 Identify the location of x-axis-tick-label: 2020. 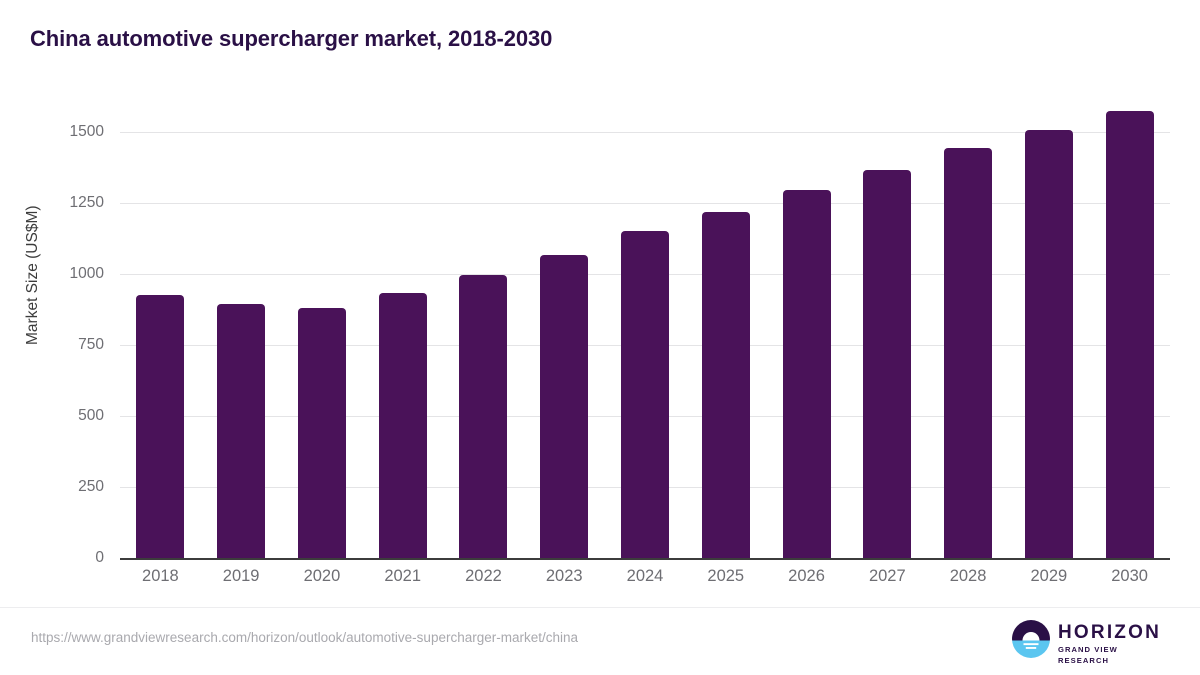
(322, 576).